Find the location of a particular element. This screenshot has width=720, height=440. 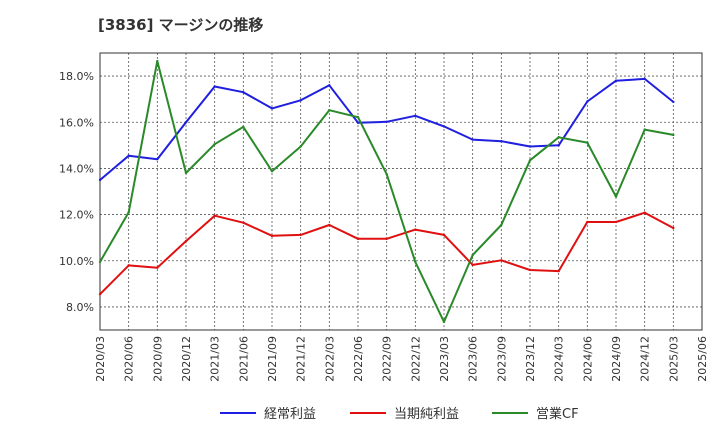

legend-label-1: 当期純利益 is located at coordinates (426, 414).